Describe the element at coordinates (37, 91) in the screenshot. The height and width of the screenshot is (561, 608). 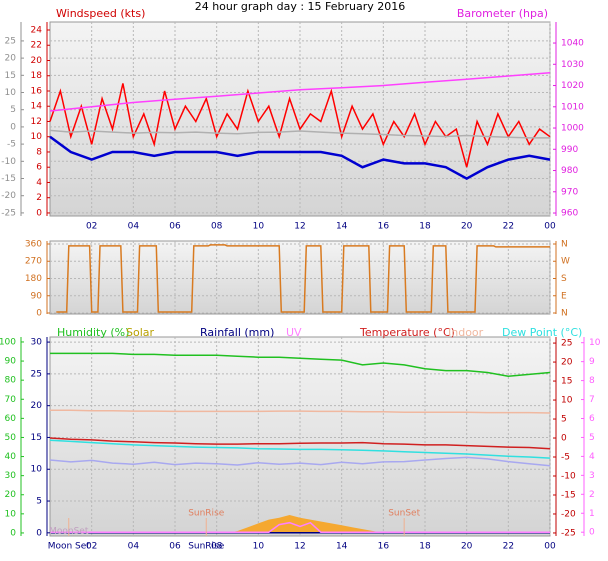
I see `y-tick-label: 16` at that location.